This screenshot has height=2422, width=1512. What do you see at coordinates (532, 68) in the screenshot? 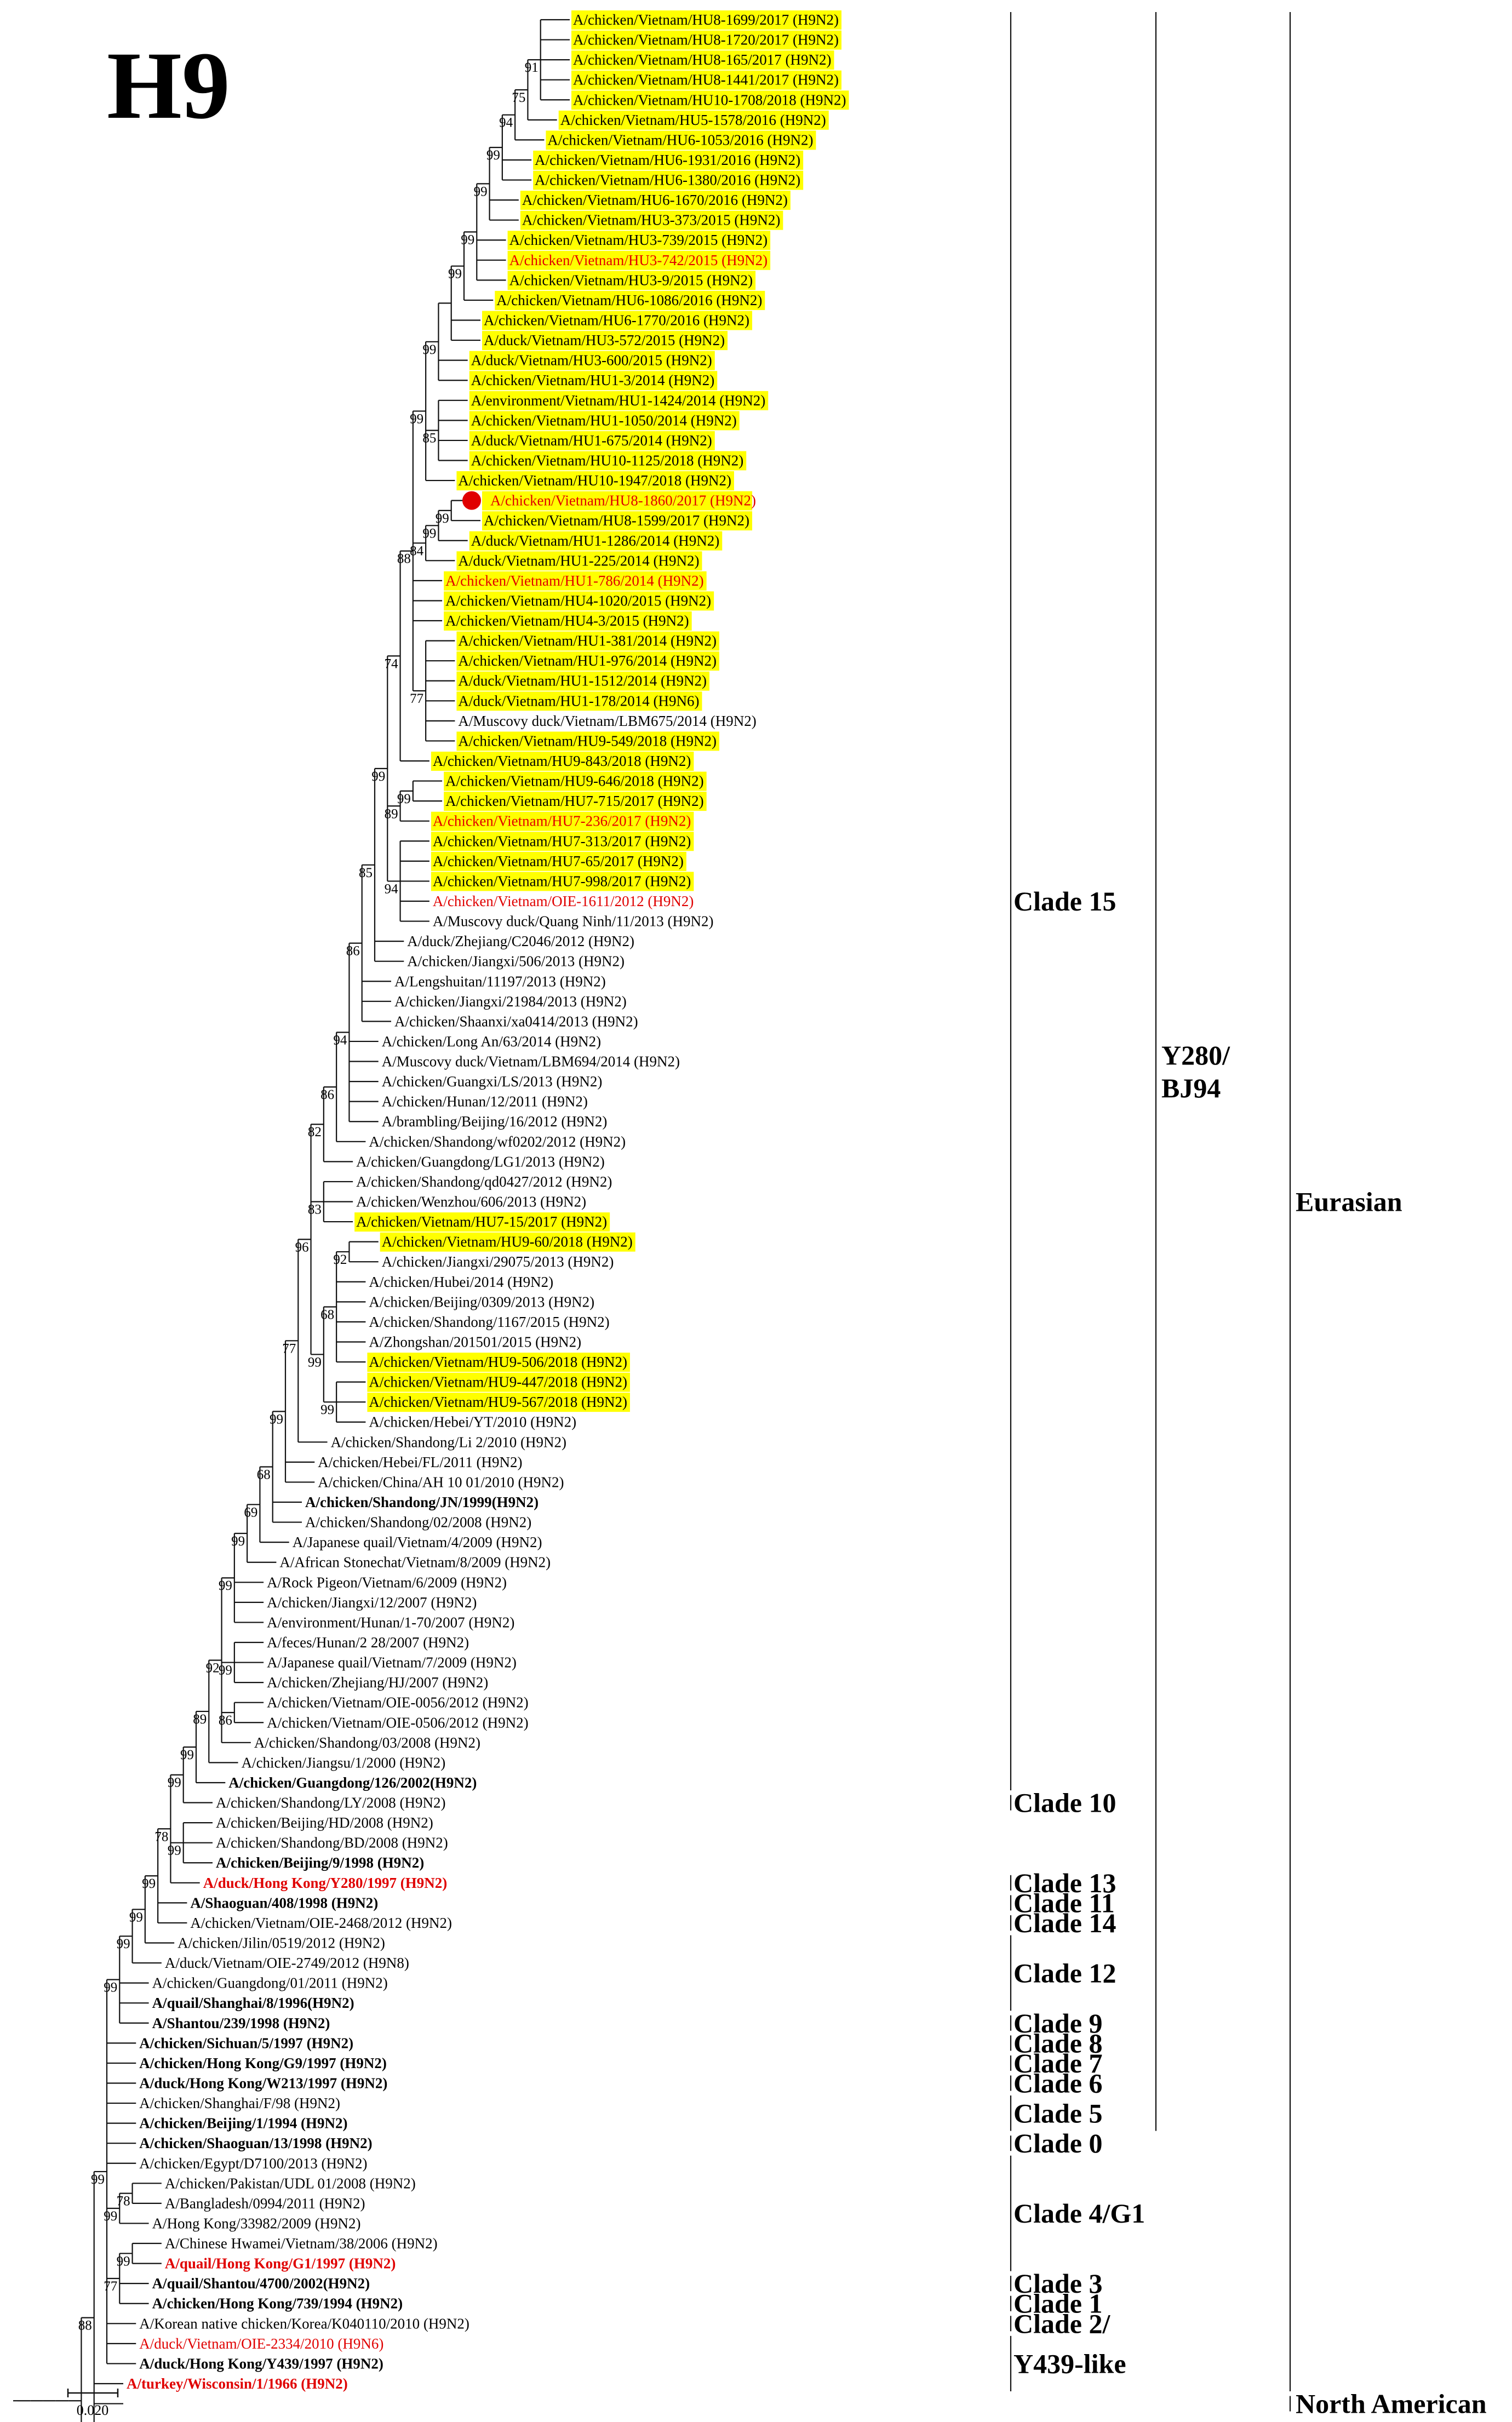
I see `bootstrap-value: 91` at bounding box center [532, 68].